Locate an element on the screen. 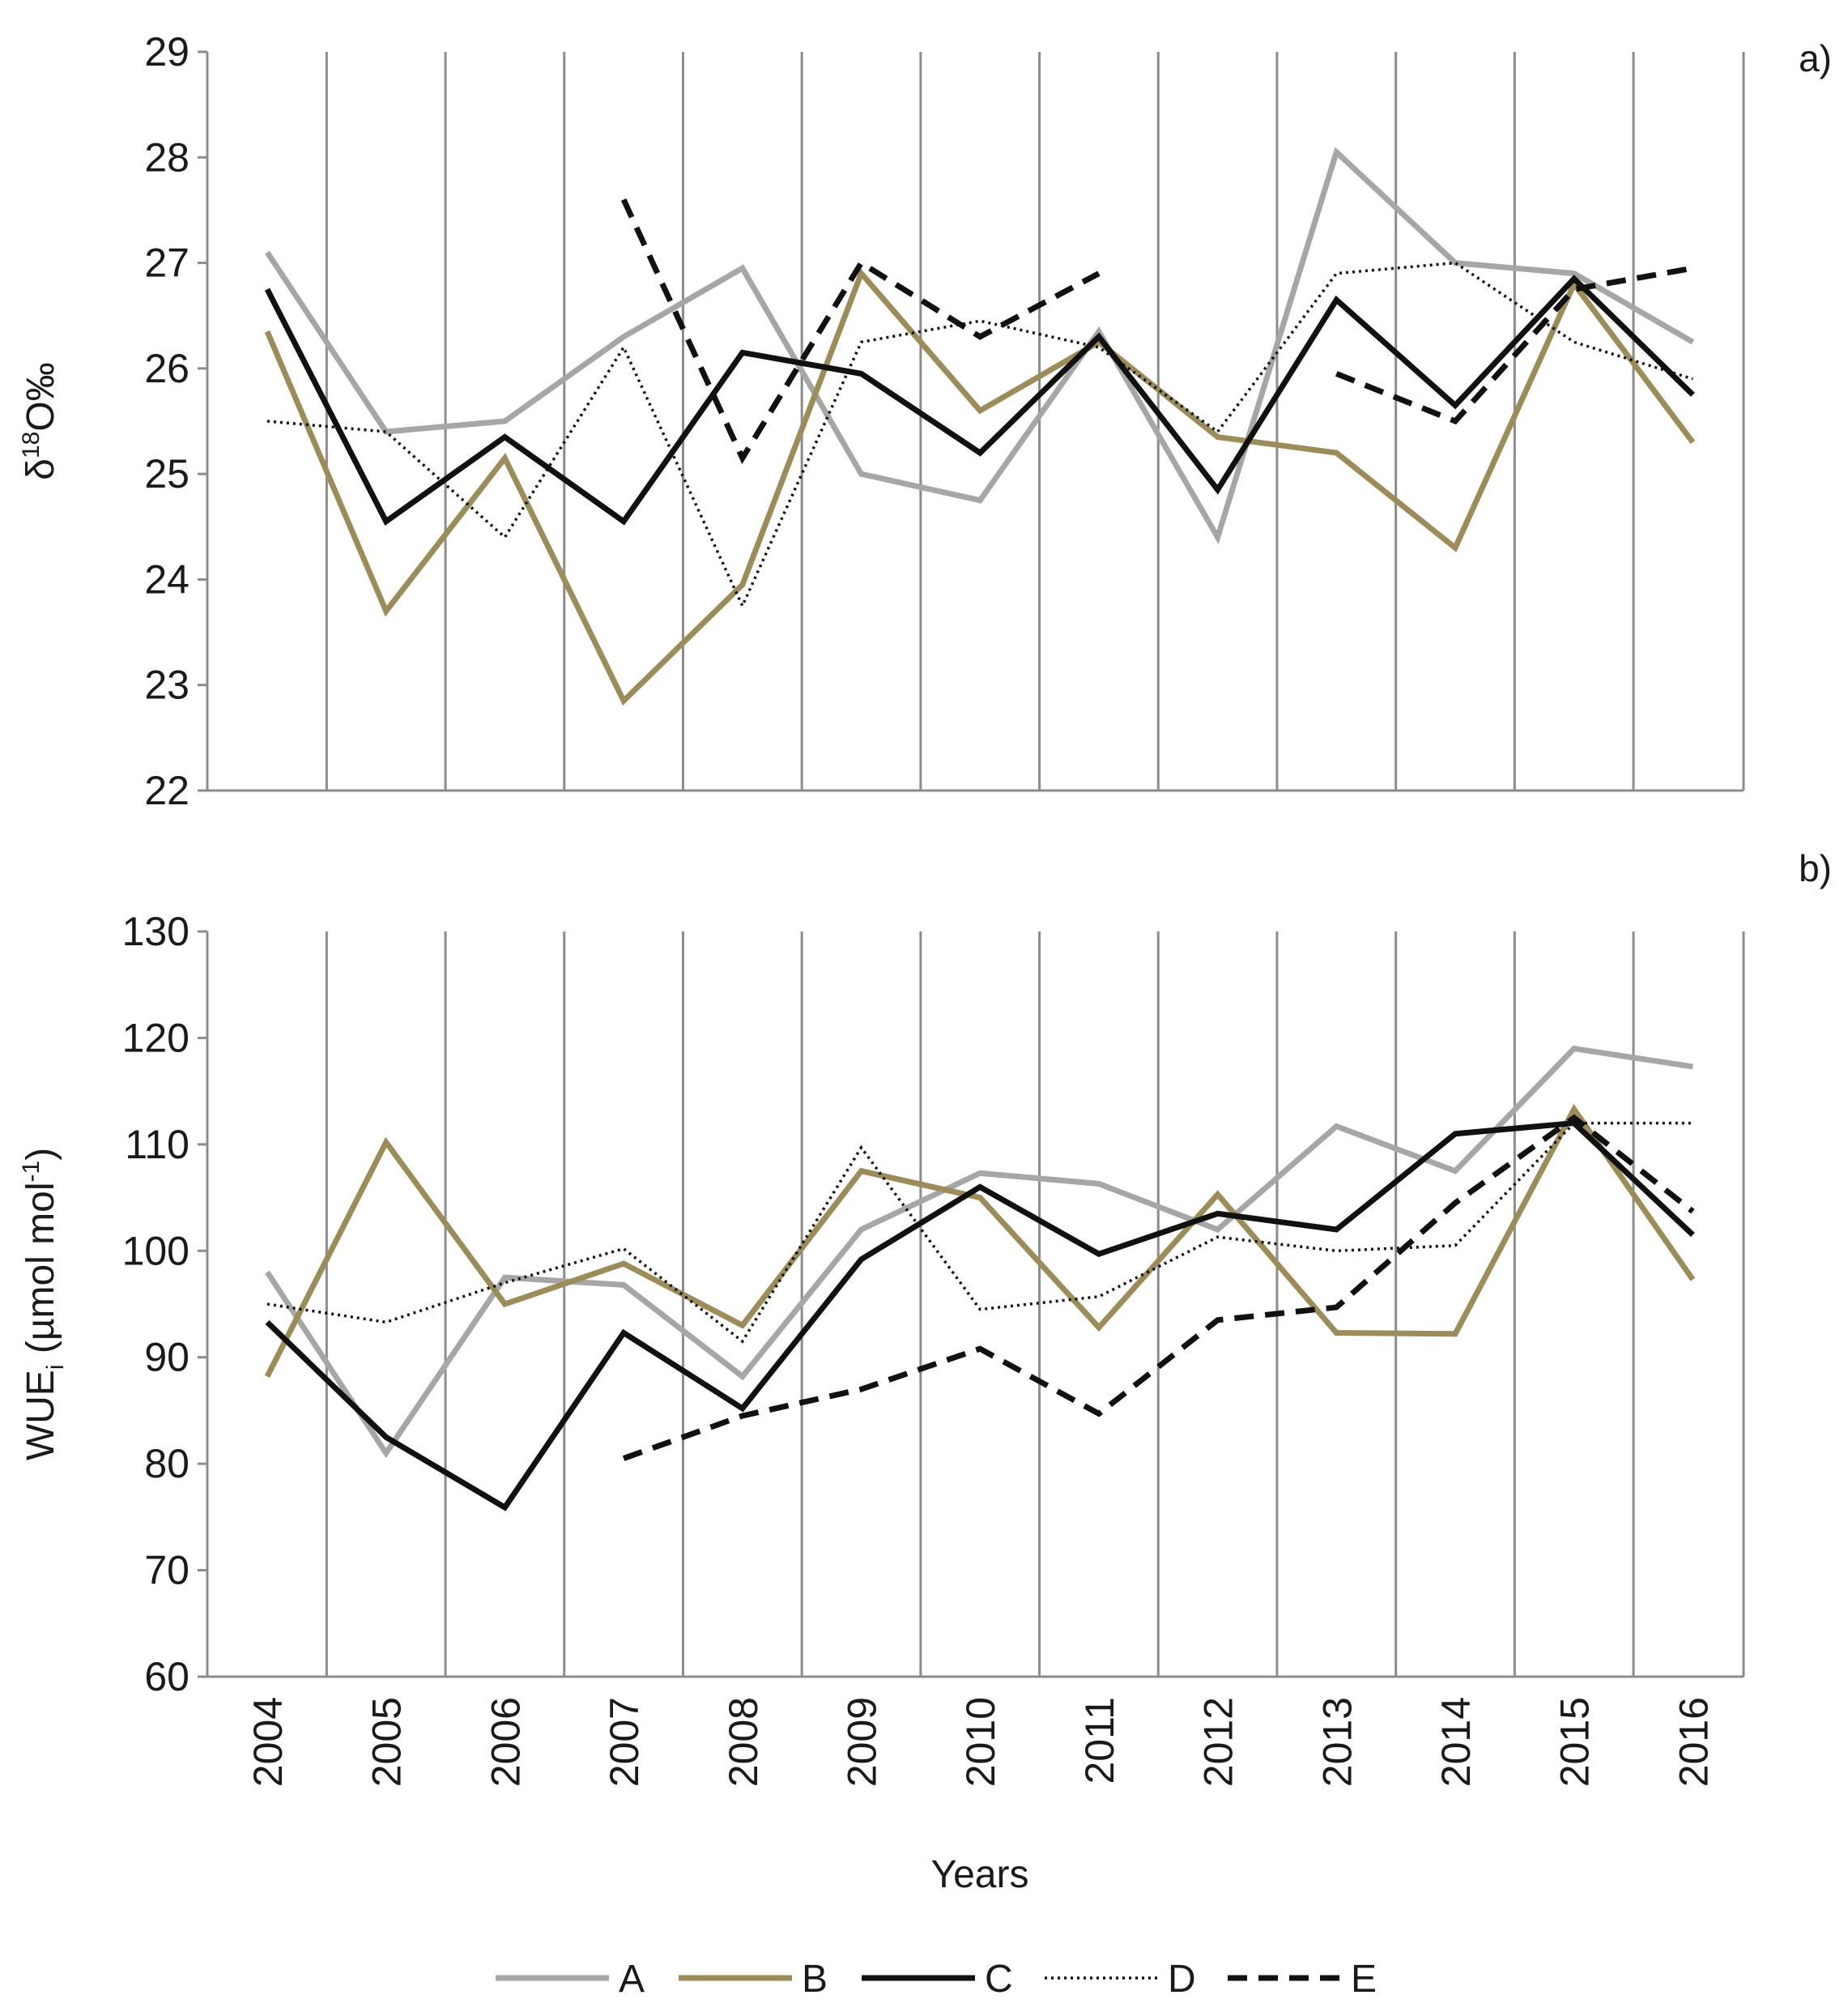 The width and height of the screenshot is (1848, 2012). x-tick-label: 2005 is located at coordinates (387, 1742).